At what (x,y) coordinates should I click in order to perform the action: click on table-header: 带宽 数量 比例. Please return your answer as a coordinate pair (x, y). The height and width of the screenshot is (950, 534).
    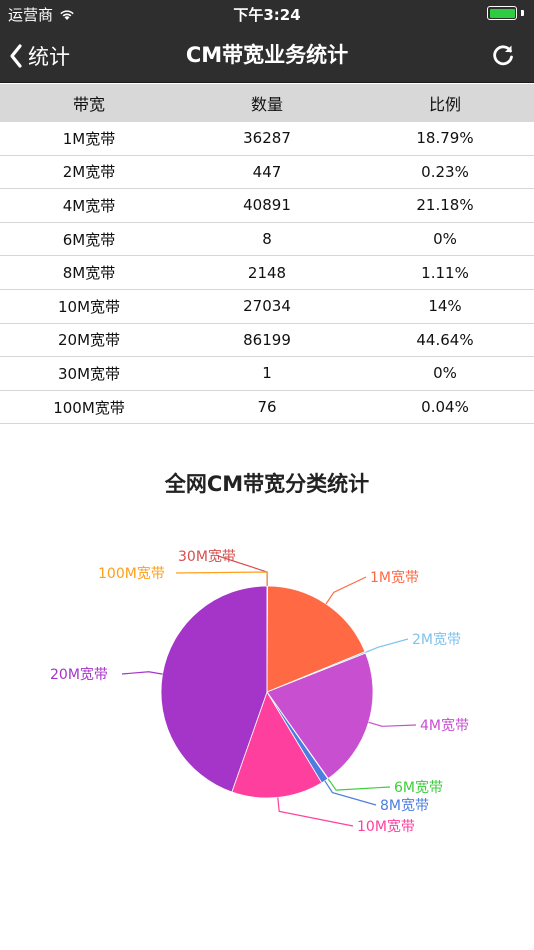
    Looking at the image, I should click on (267, 103).